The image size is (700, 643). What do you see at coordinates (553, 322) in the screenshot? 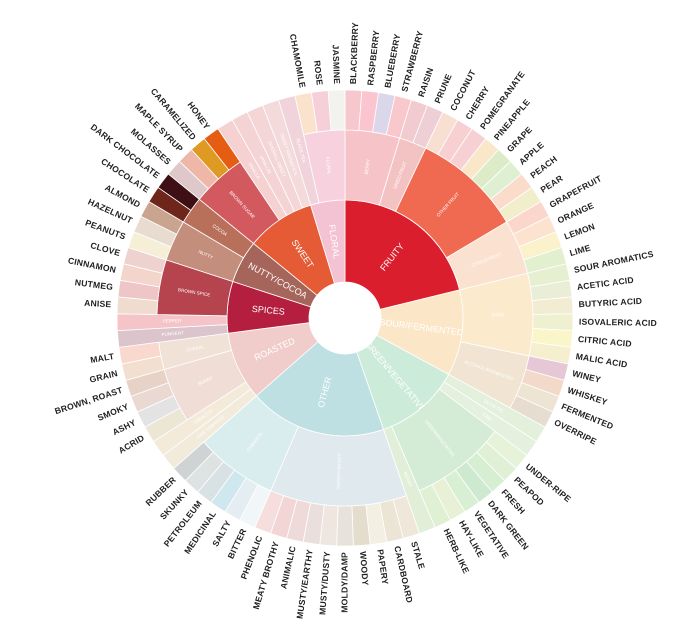
I see `attribute-segment-isovaleric-acid` at bounding box center [553, 322].